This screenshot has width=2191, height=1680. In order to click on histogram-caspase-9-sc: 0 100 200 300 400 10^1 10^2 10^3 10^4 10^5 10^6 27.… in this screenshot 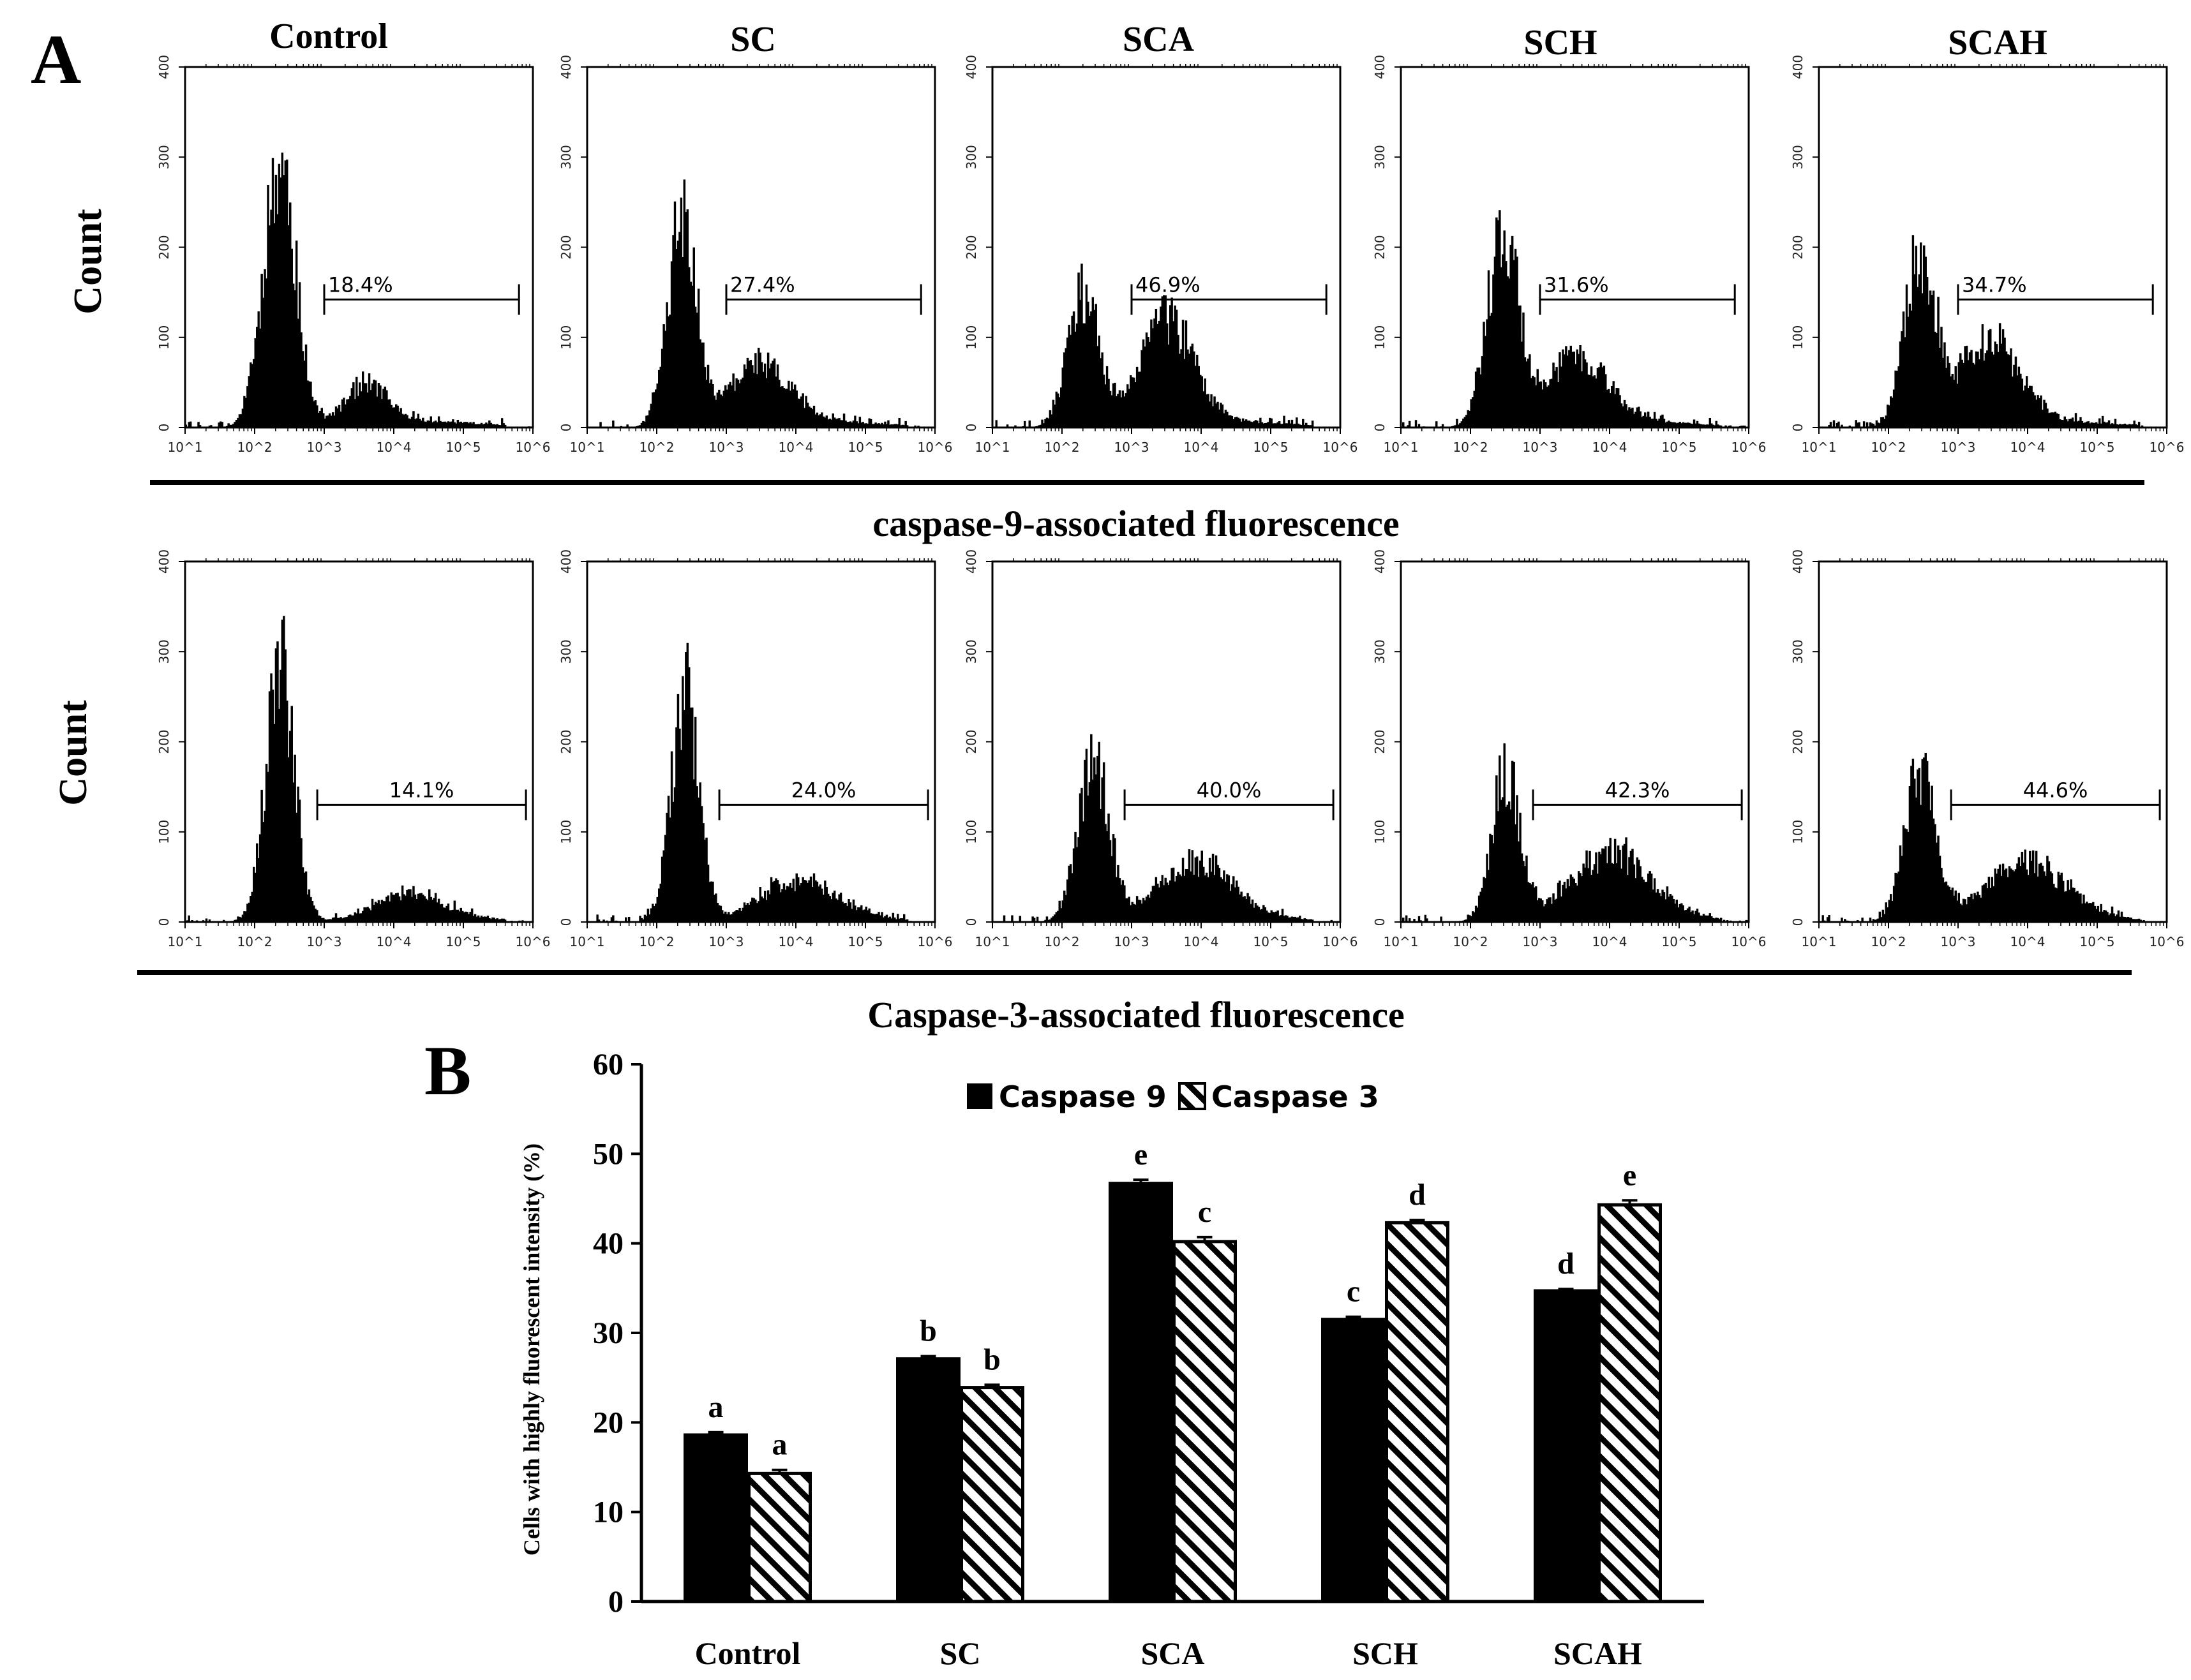, I will do `click(755, 255)`.